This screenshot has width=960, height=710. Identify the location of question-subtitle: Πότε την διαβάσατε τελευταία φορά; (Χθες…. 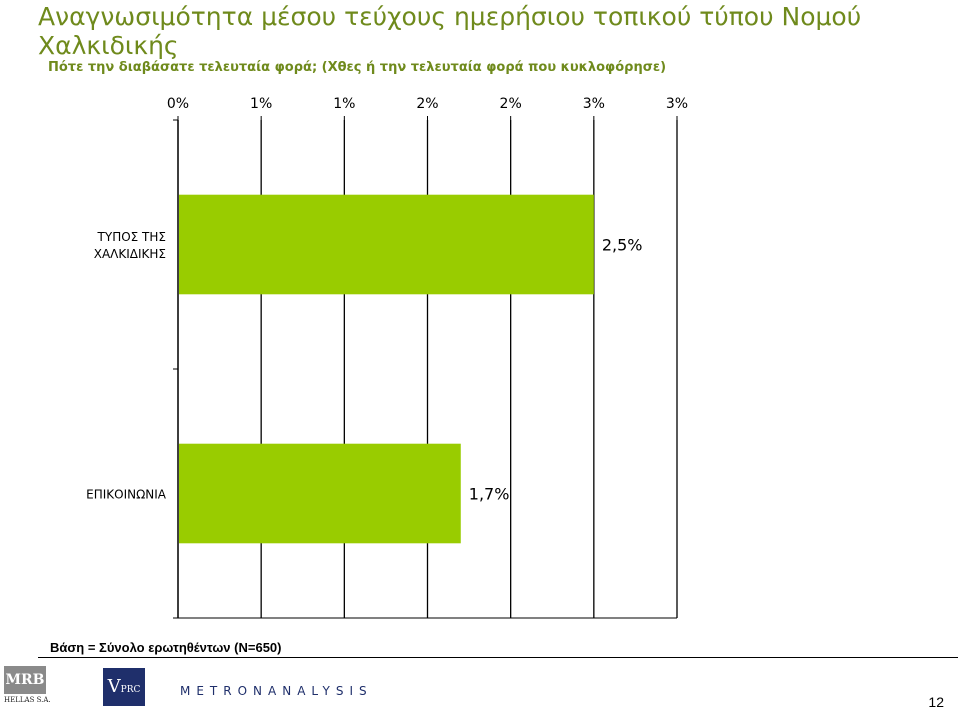
(357, 67).